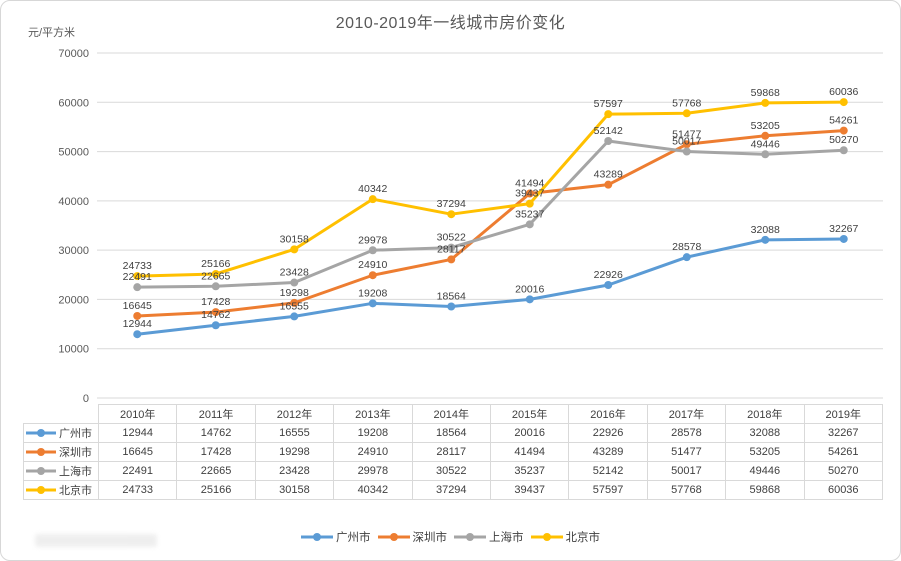 The width and height of the screenshot is (901, 561). Describe the element at coordinates (294, 433) in the screenshot. I see `table-cell: 16555` at that location.